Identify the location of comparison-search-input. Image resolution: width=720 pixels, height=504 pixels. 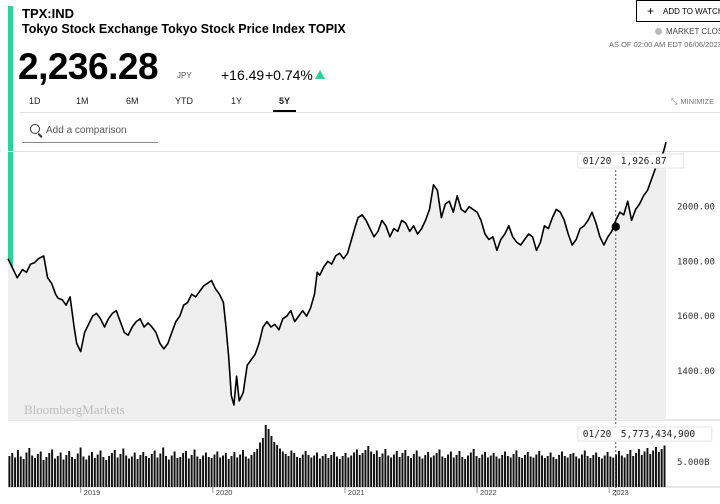
(101, 130).